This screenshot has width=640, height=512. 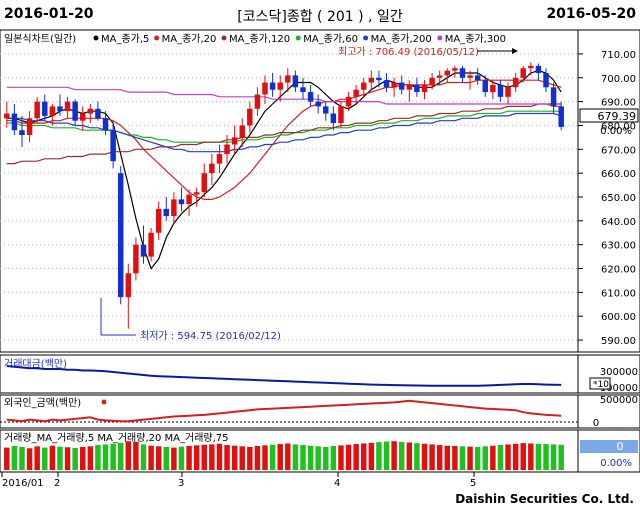 I want to click on y-tick-label: 700.00, so click(x=618, y=79).